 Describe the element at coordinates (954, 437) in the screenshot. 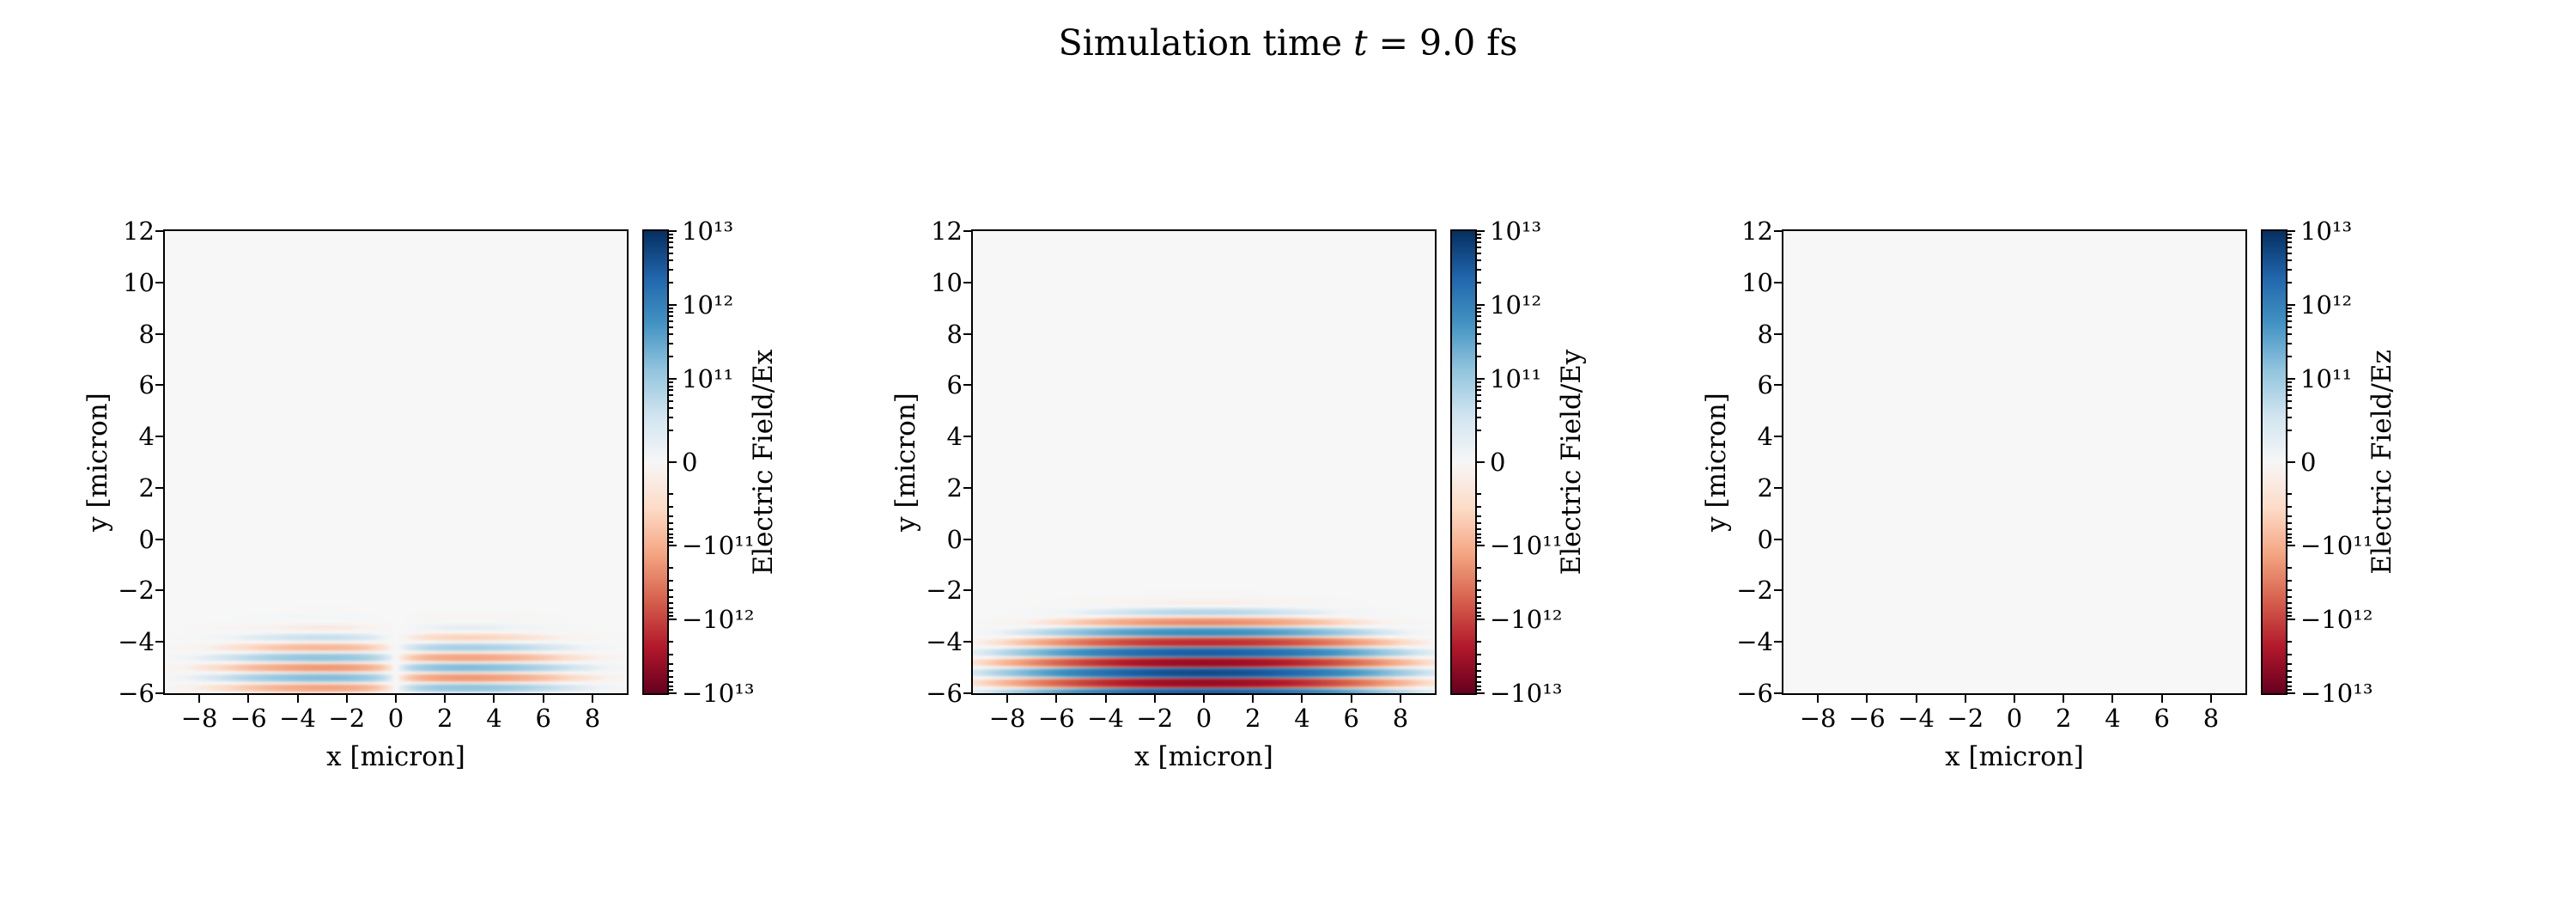

I see `y-tick-label: 4` at that location.